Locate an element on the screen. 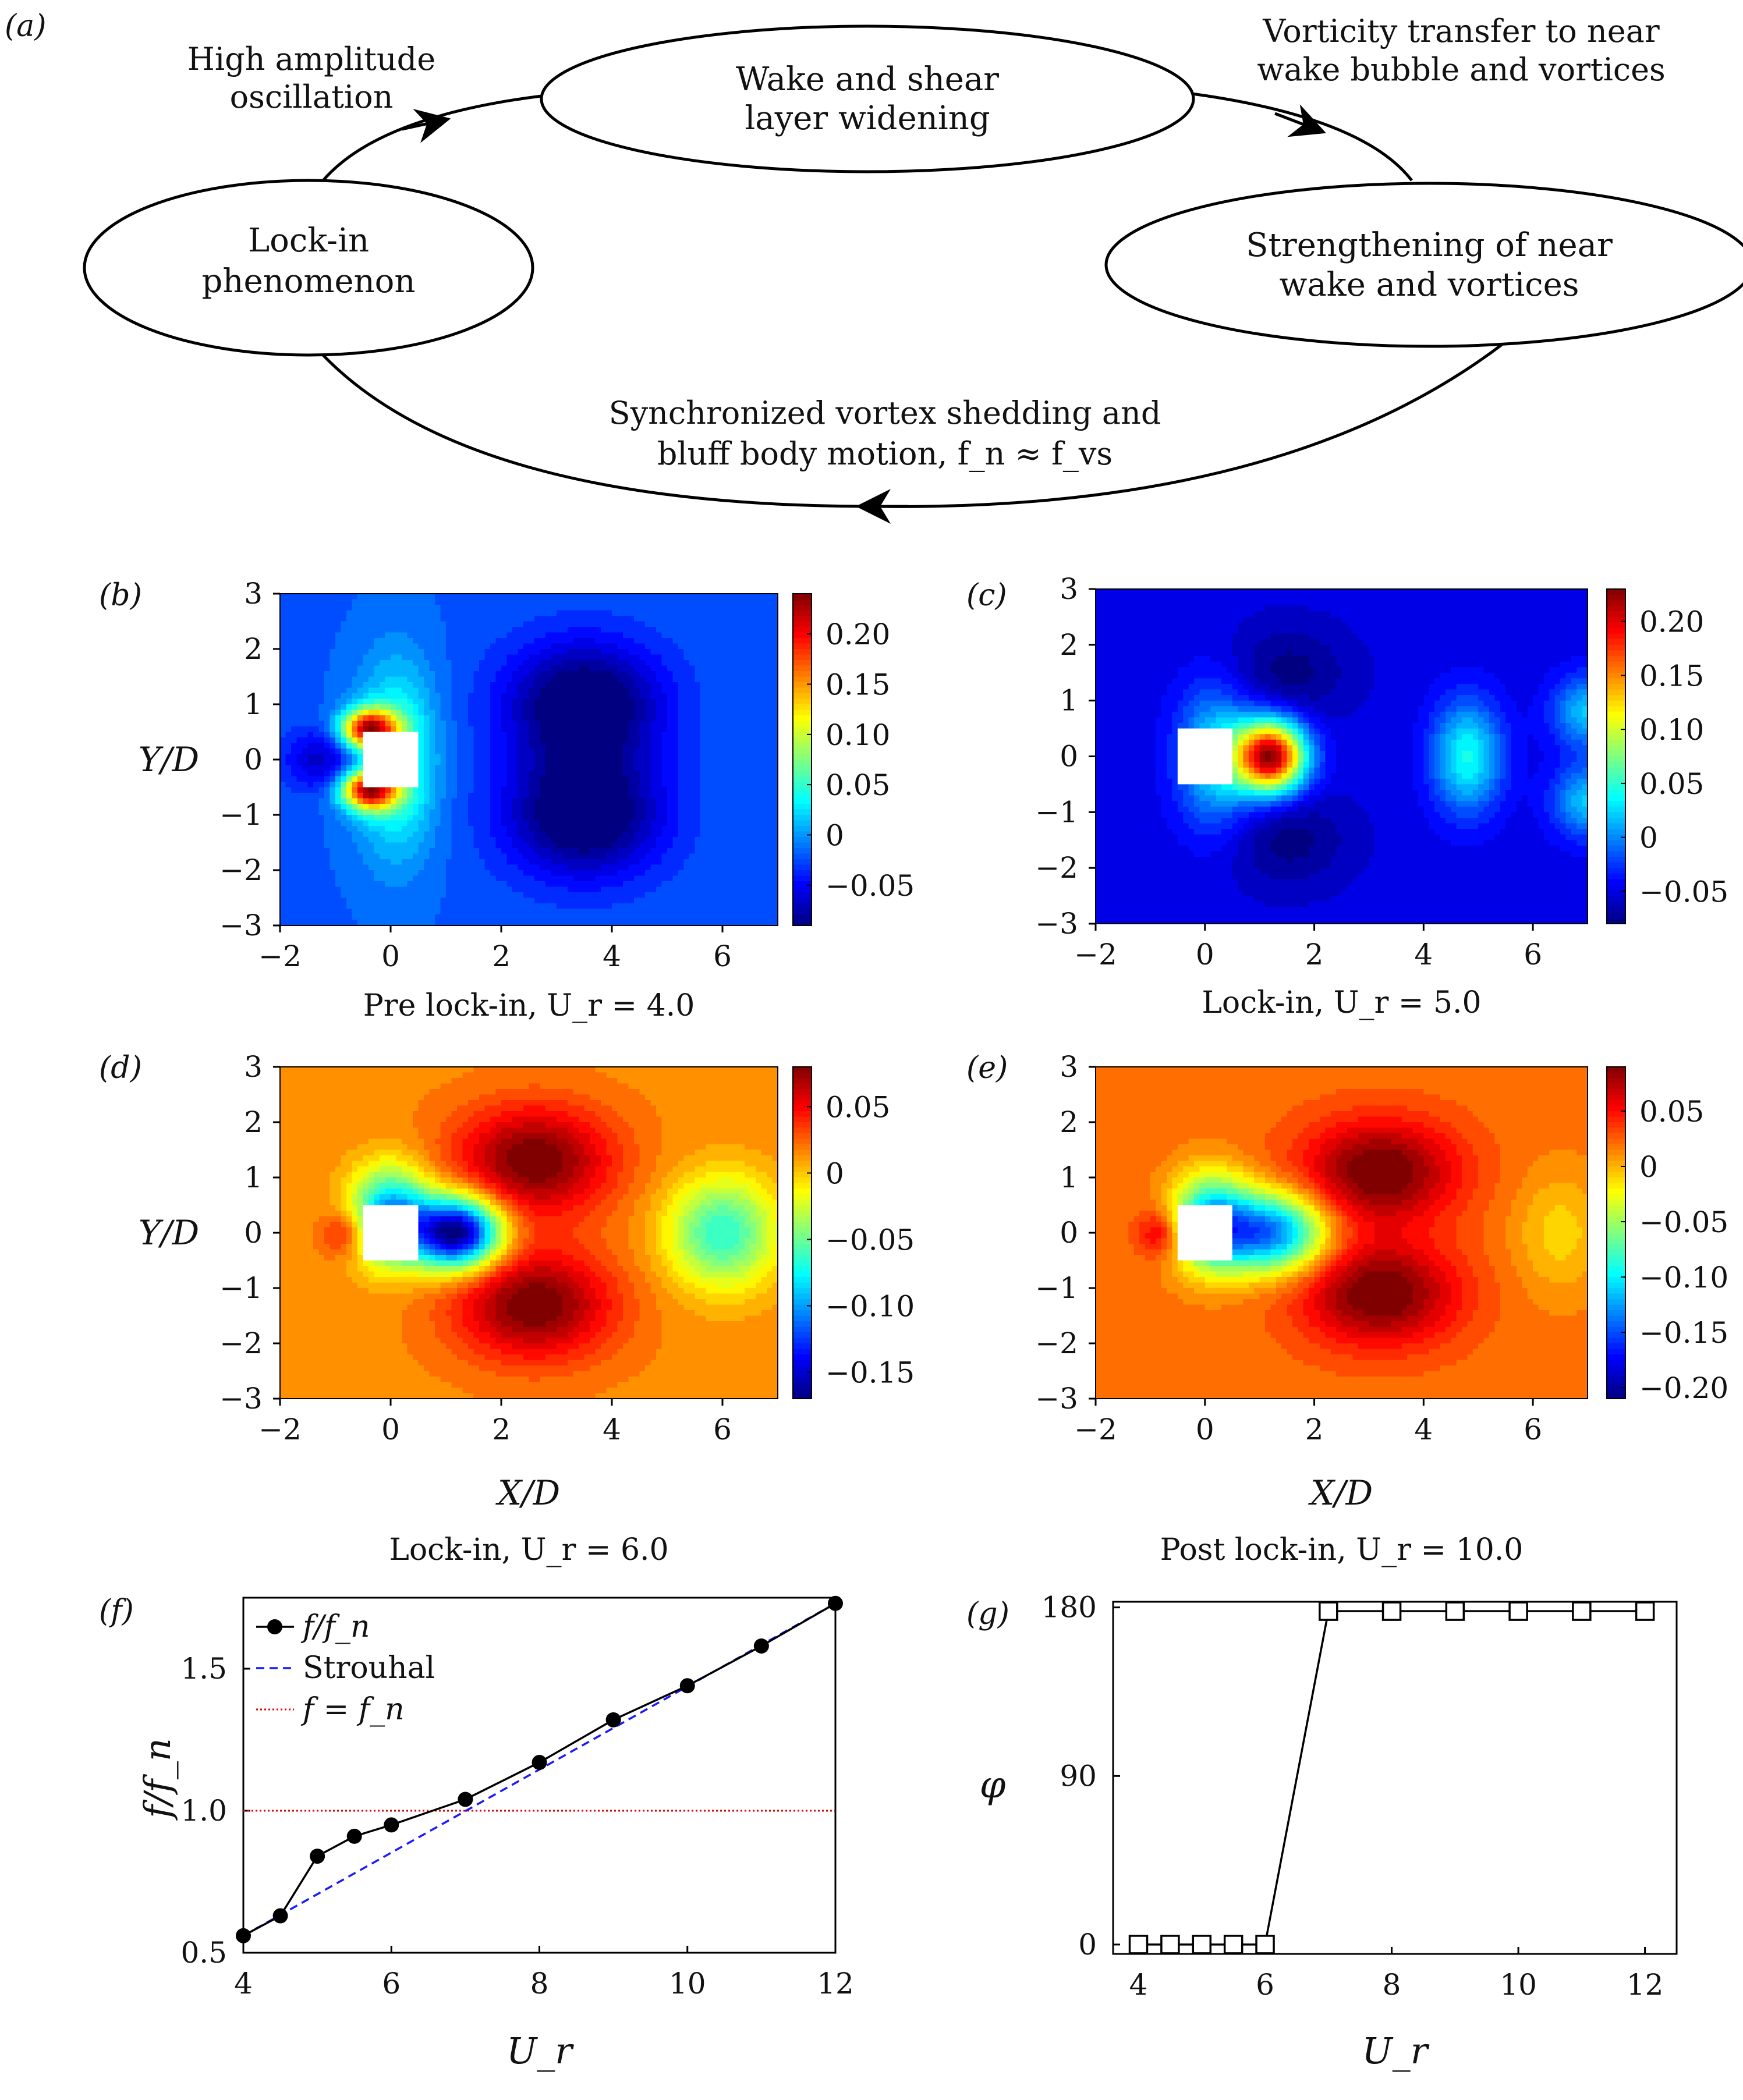 The image size is (1743, 2100). y-axis-label-d: Y/D is located at coordinates (169, 1233).